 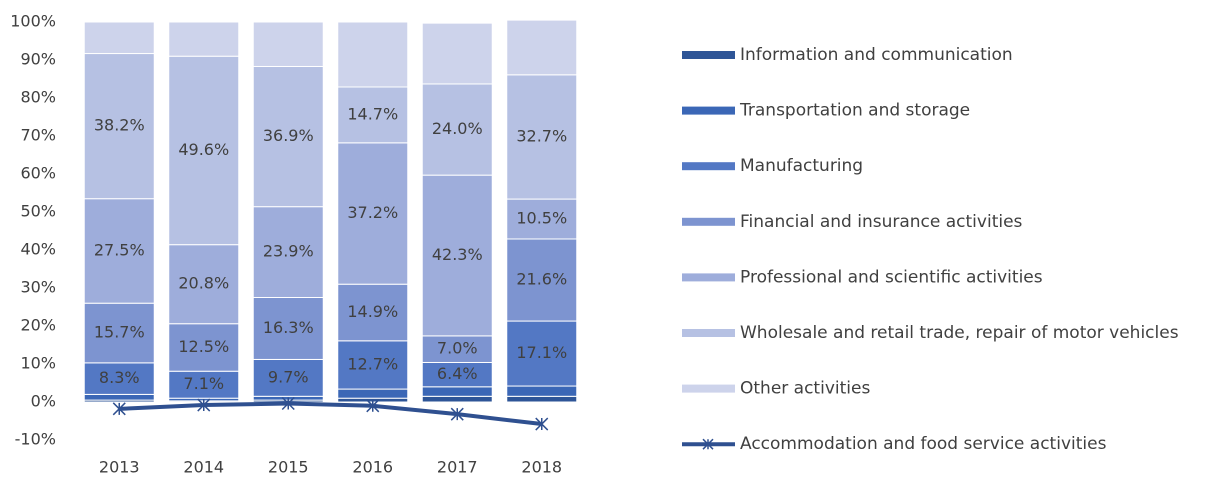 I want to click on data-label: 24.0%, so click(x=457, y=128).